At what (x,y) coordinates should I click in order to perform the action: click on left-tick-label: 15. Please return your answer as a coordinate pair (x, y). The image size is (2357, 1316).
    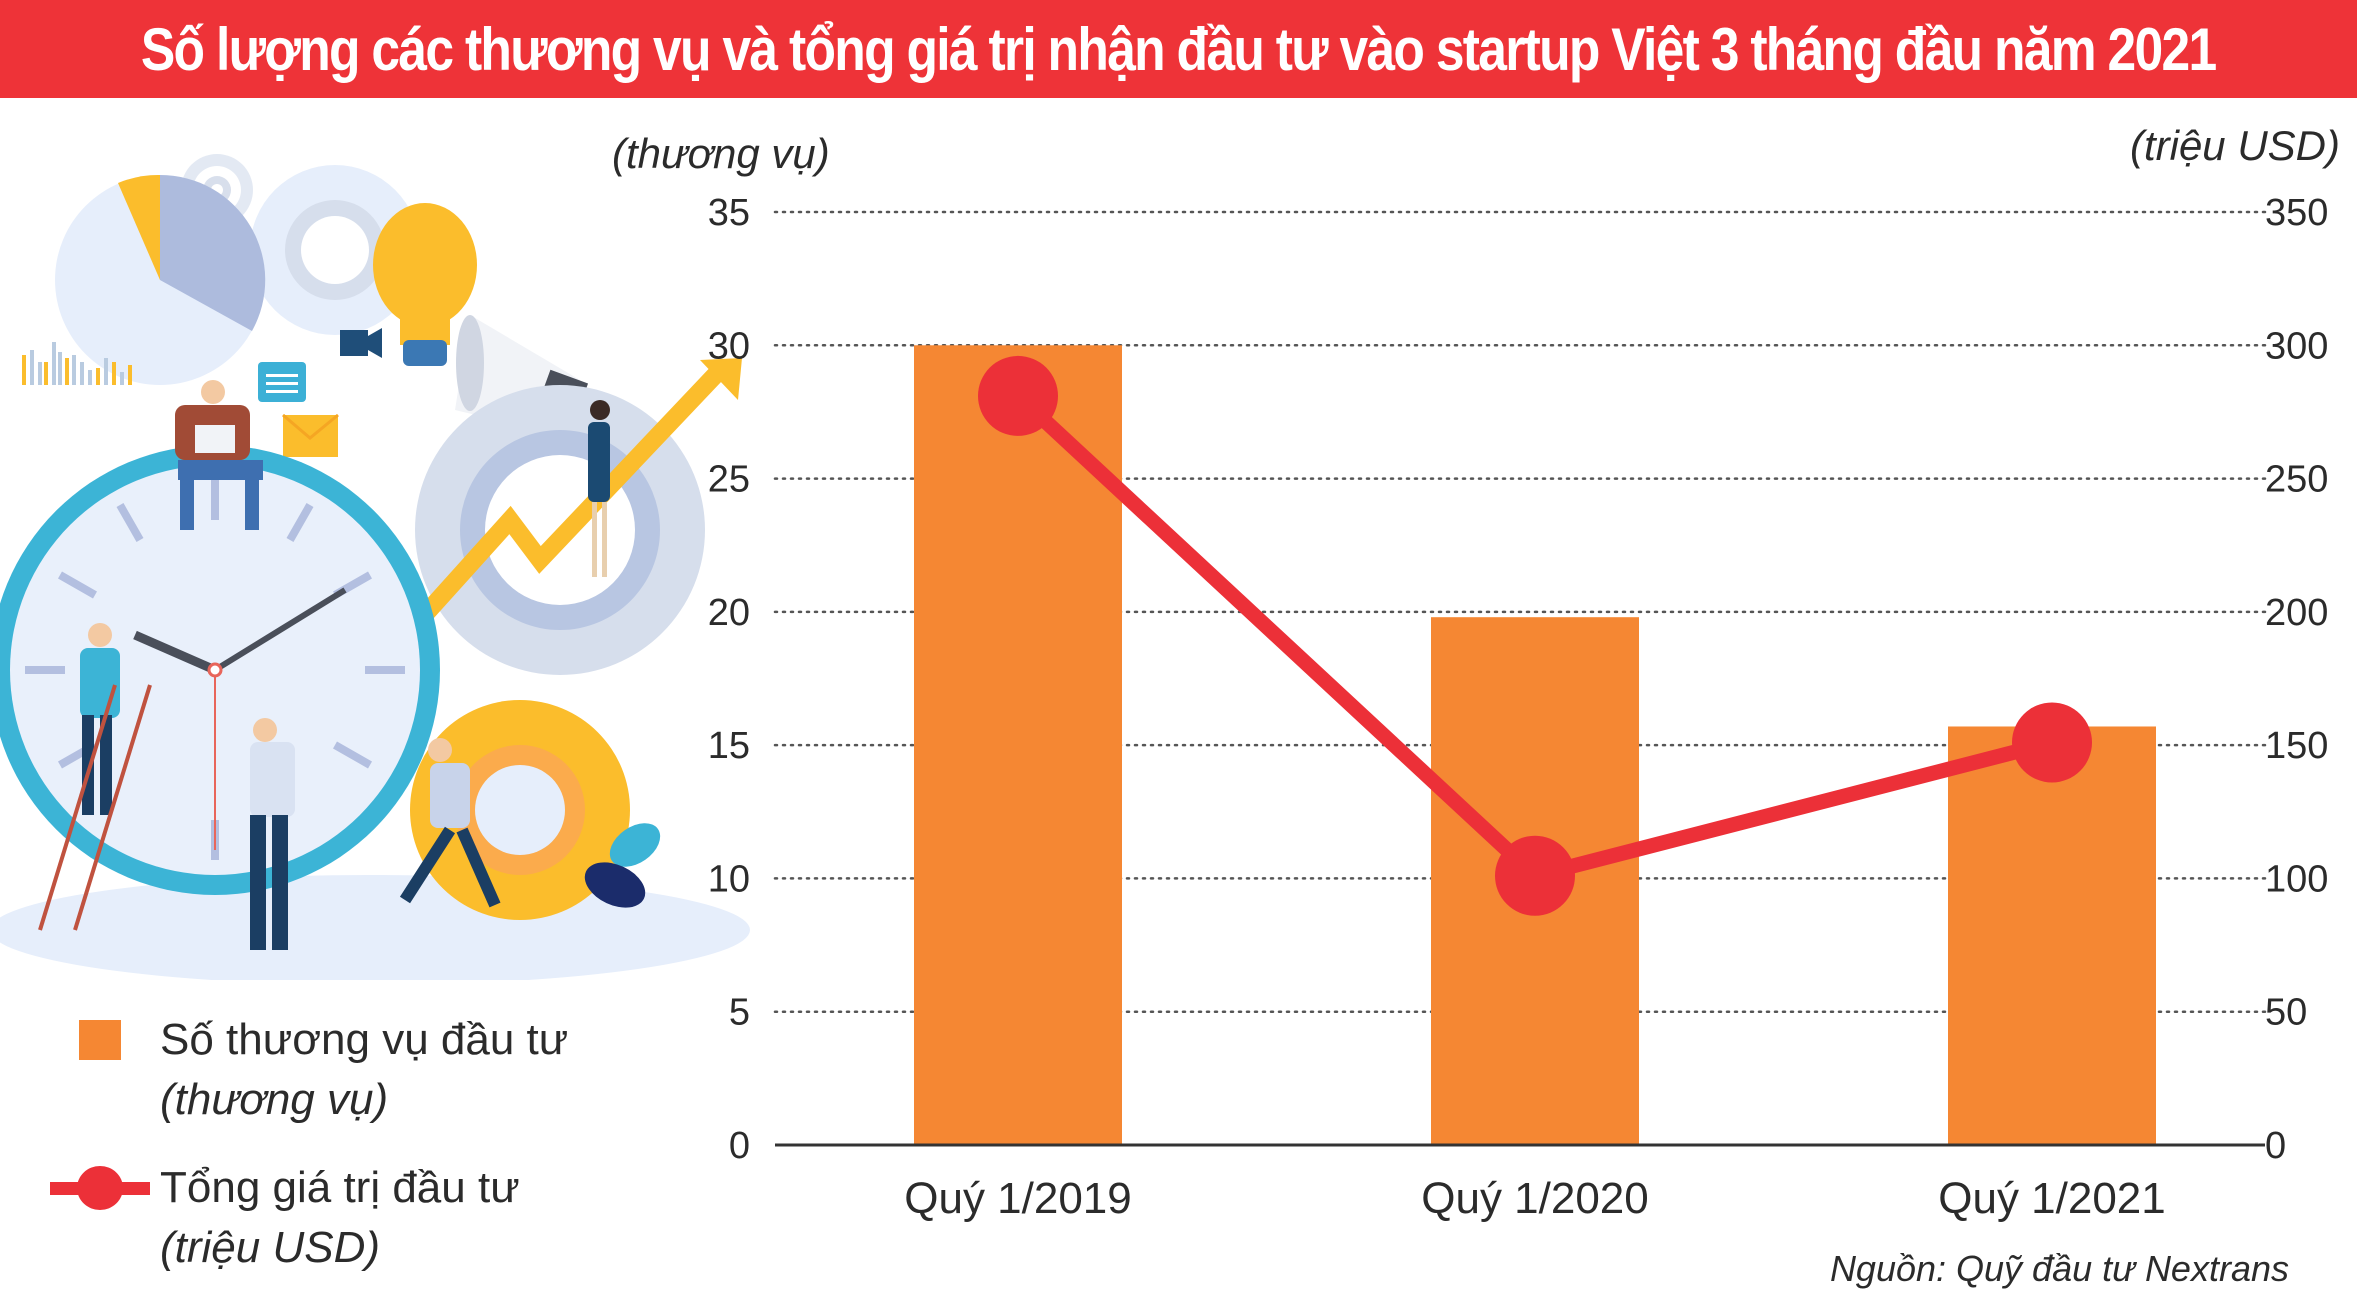
    Looking at the image, I should click on (729, 746).